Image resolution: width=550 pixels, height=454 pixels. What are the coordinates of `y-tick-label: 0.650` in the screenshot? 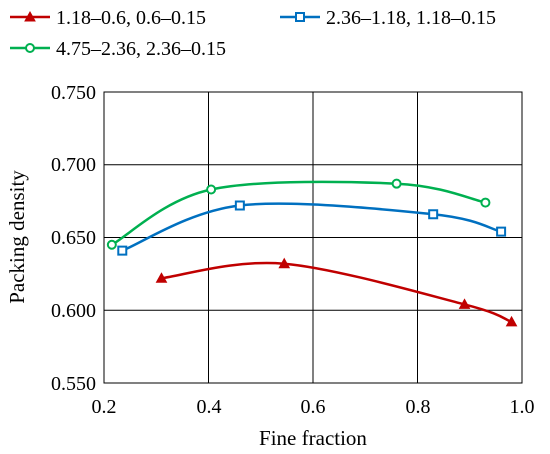 It's located at (73, 238).